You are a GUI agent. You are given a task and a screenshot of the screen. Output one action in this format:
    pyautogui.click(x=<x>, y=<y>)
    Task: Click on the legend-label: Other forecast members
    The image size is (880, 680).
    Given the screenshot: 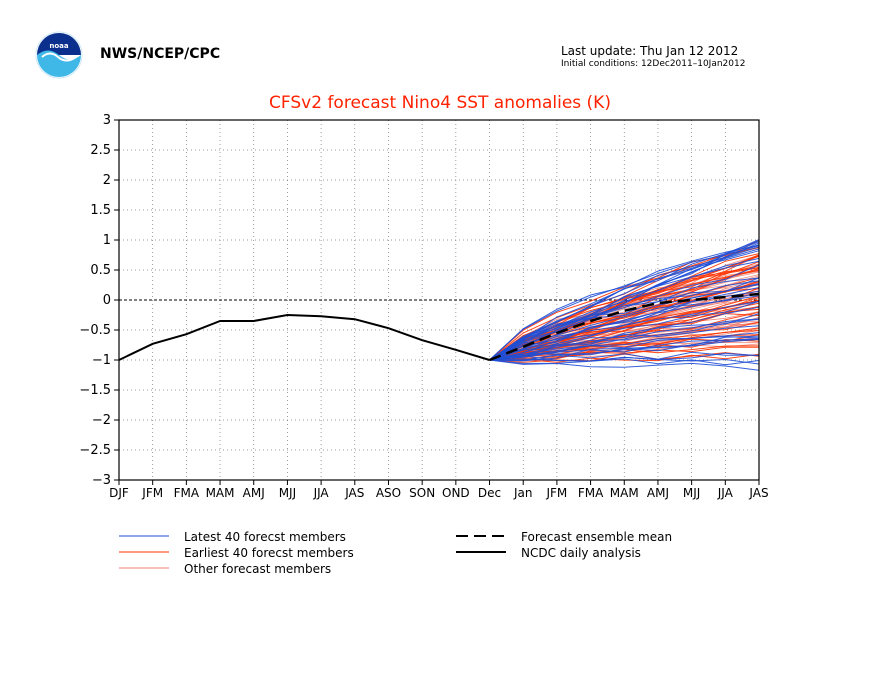 What is the action you would take?
    pyautogui.click(x=257, y=569)
    